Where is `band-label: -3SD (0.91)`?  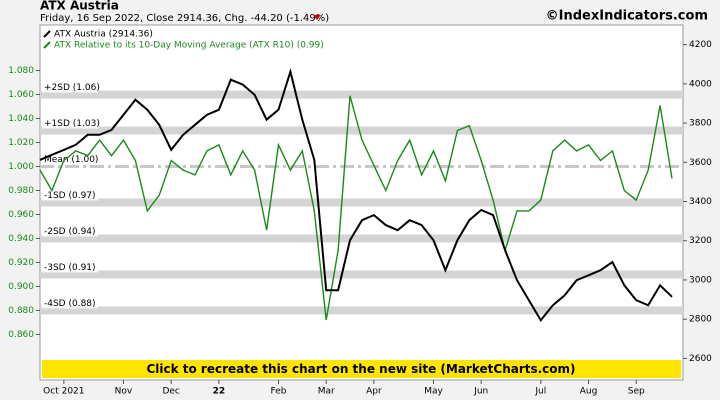
band-label: -3SD (0.91) is located at coordinates (70, 268).